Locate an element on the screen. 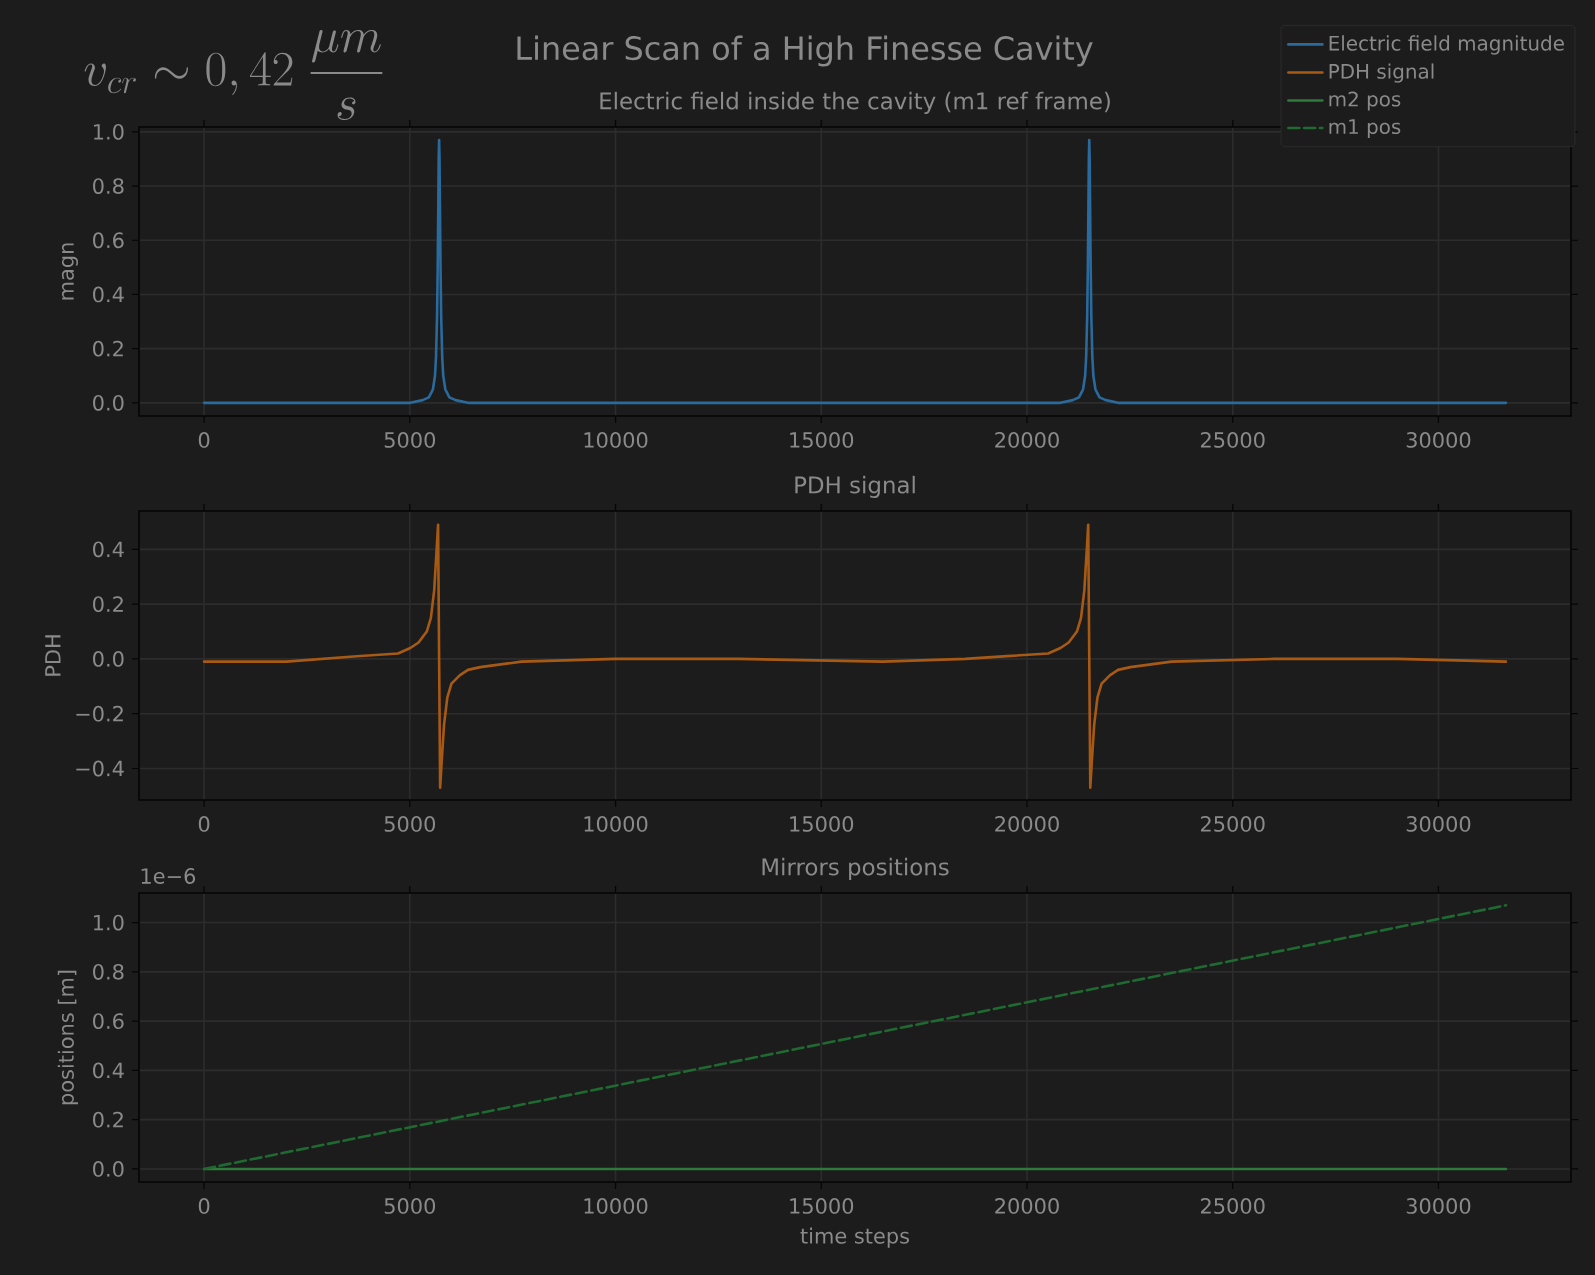 Image resolution: width=1595 pixels, height=1275 pixels. chart-title: Electric field inside the cavity (m1 ref frame) is located at coordinates (855, 102).